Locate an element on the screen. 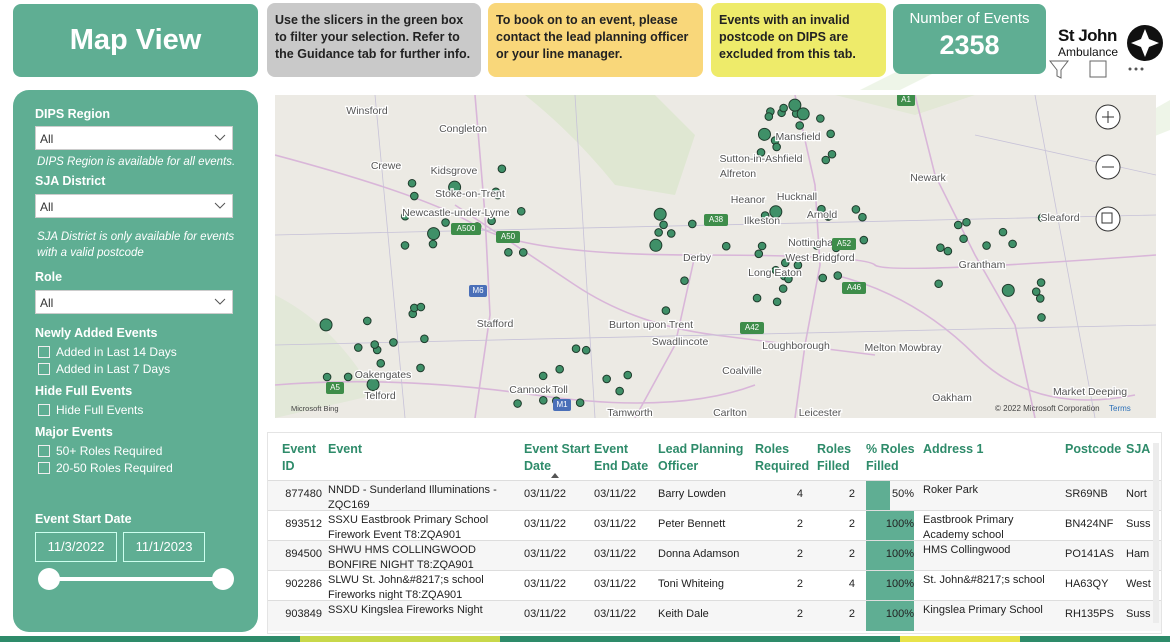 The width and height of the screenshot is (1170, 642). date-slider is located at coordinates (138, 579).